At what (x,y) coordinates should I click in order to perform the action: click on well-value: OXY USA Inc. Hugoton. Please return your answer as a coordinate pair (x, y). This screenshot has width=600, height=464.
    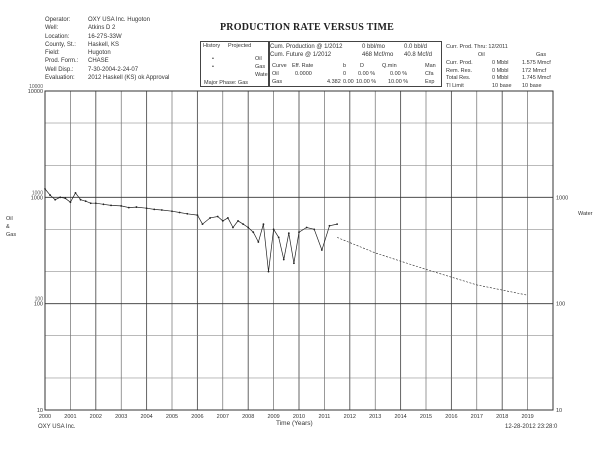
    Looking at the image, I should click on (119, 20).